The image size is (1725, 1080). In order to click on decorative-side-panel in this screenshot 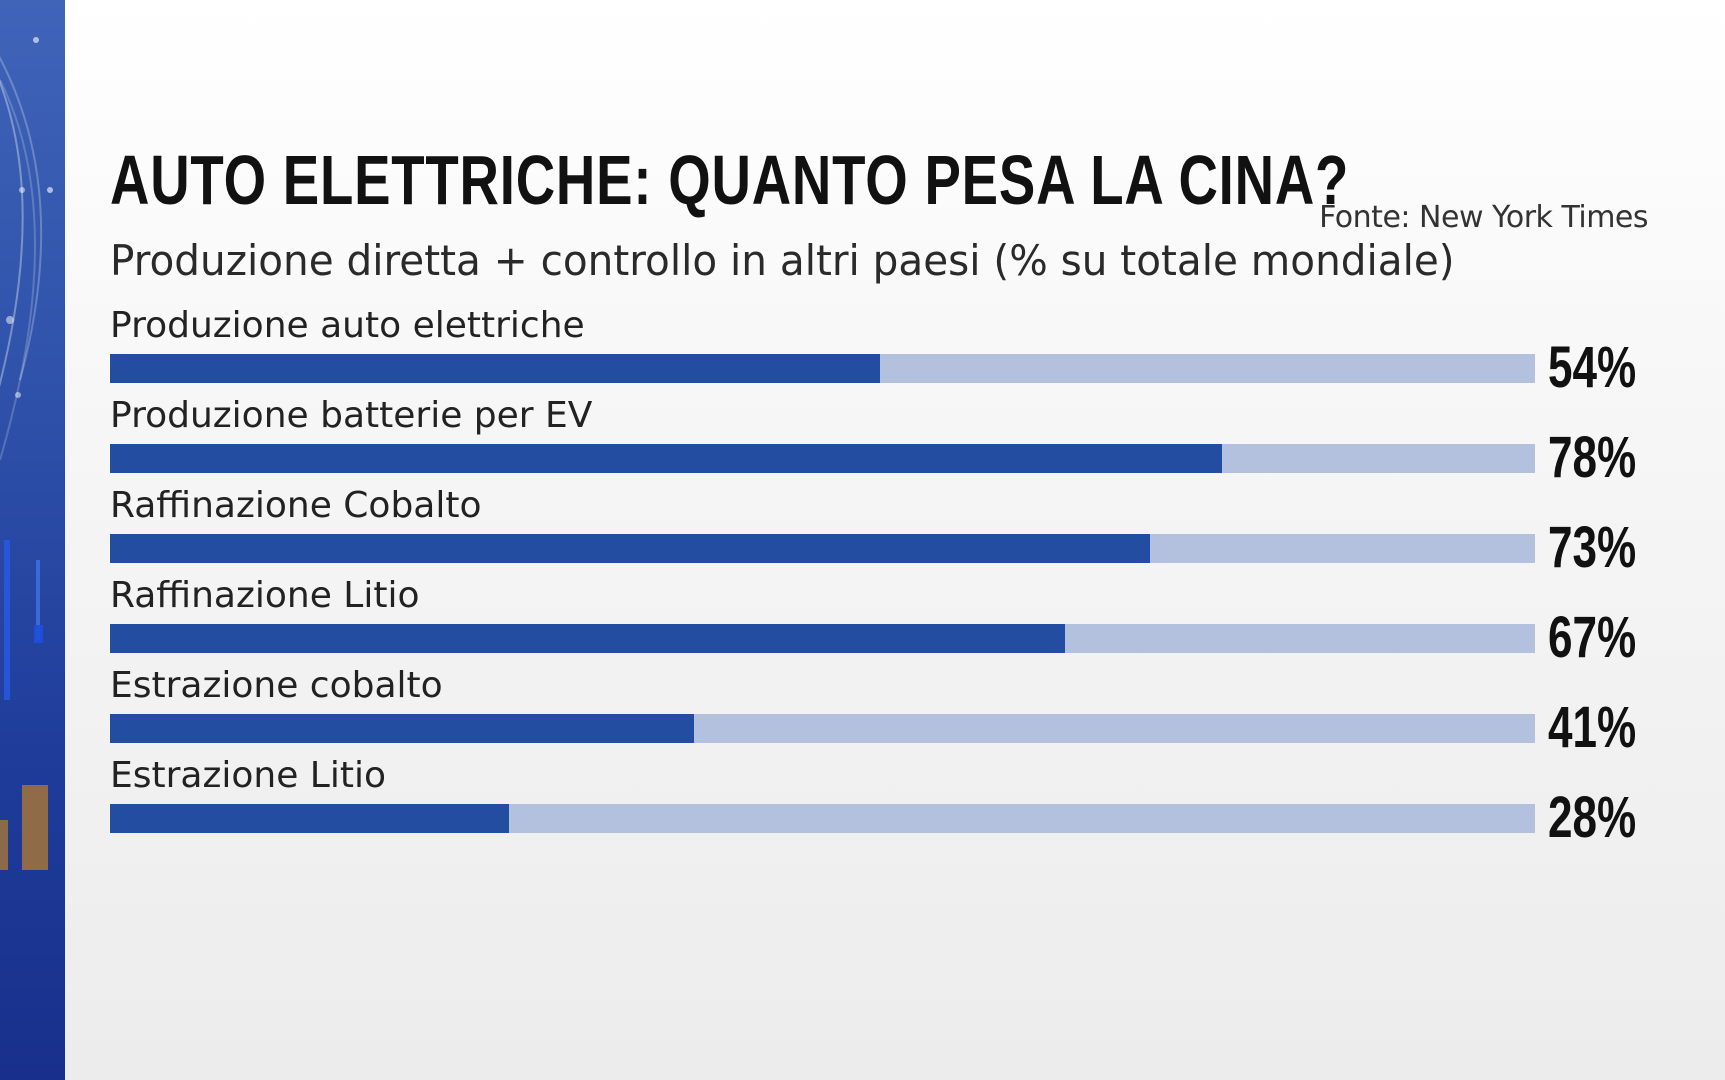, I will do `click(32, 540)`.